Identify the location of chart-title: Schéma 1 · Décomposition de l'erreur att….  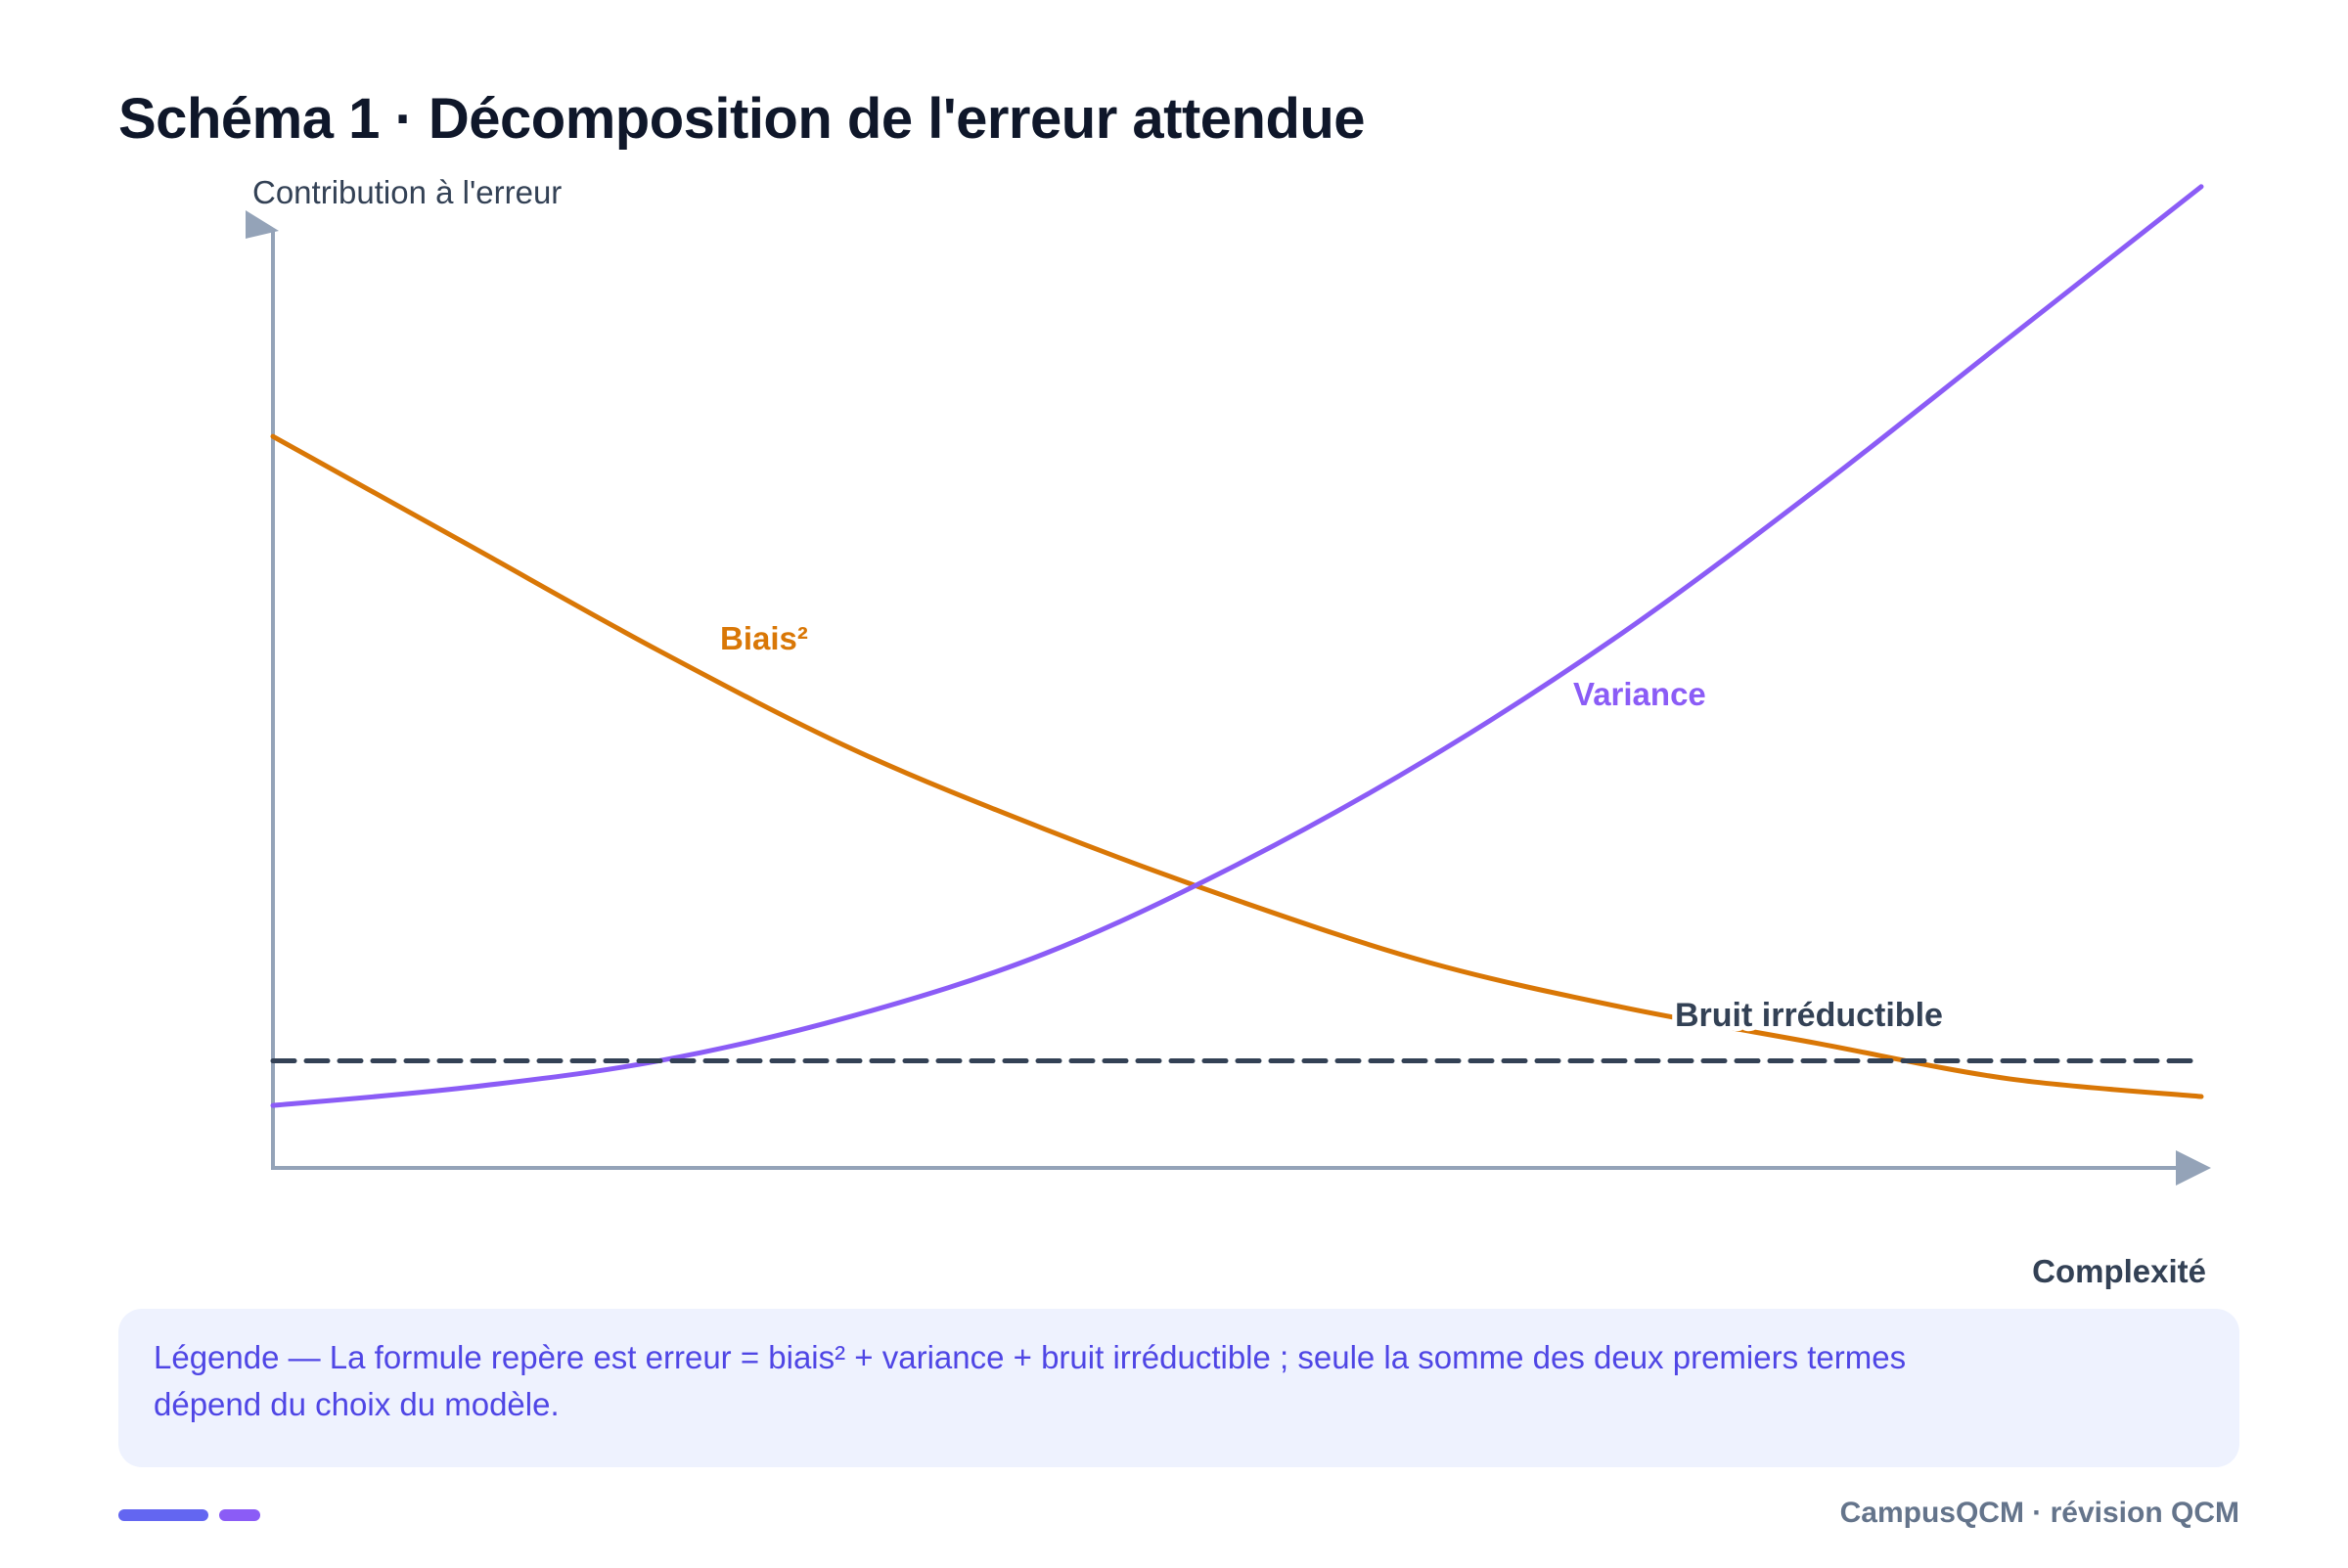
(742, 119).